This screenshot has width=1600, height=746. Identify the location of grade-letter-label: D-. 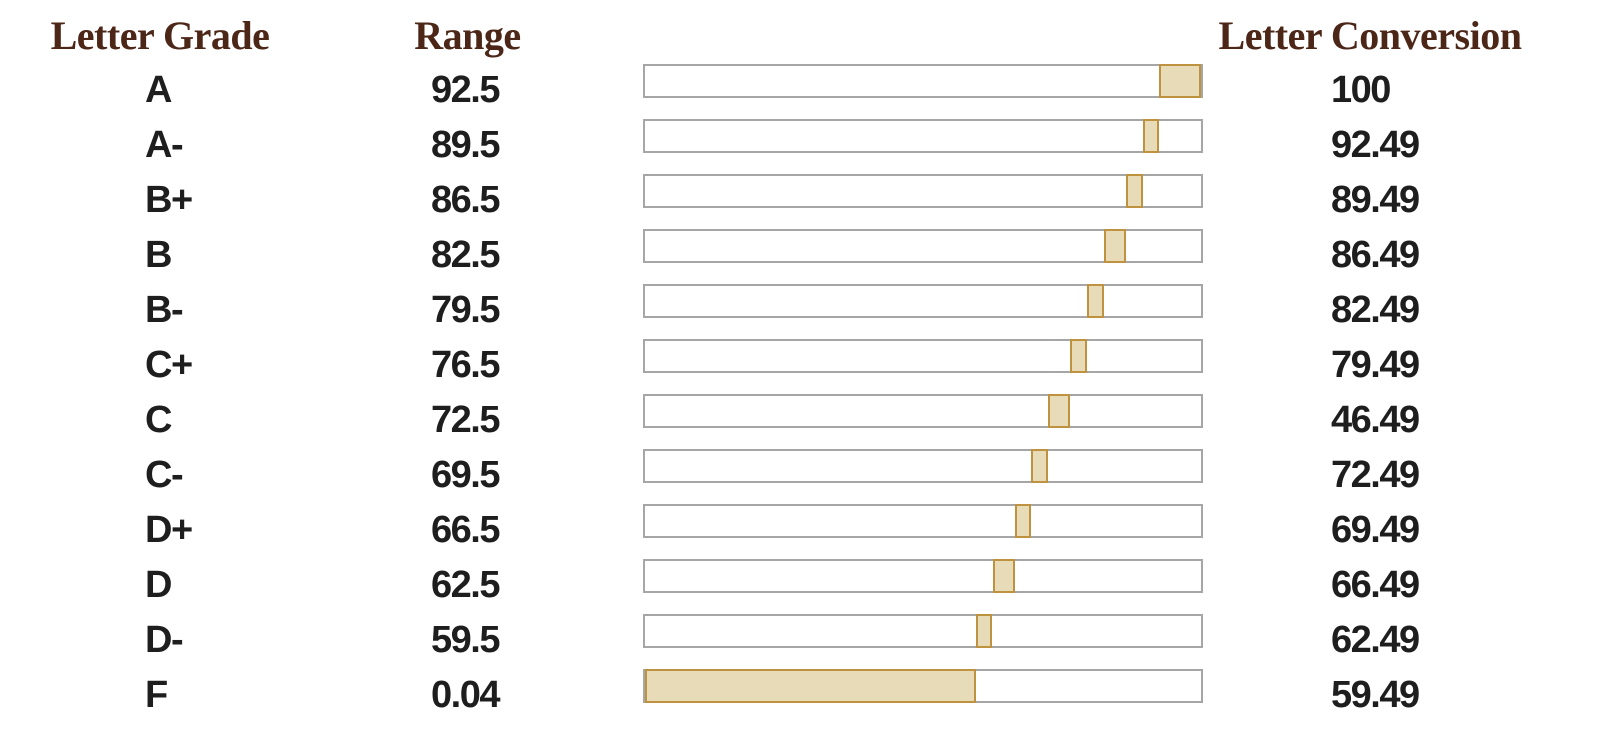
(164, 639).